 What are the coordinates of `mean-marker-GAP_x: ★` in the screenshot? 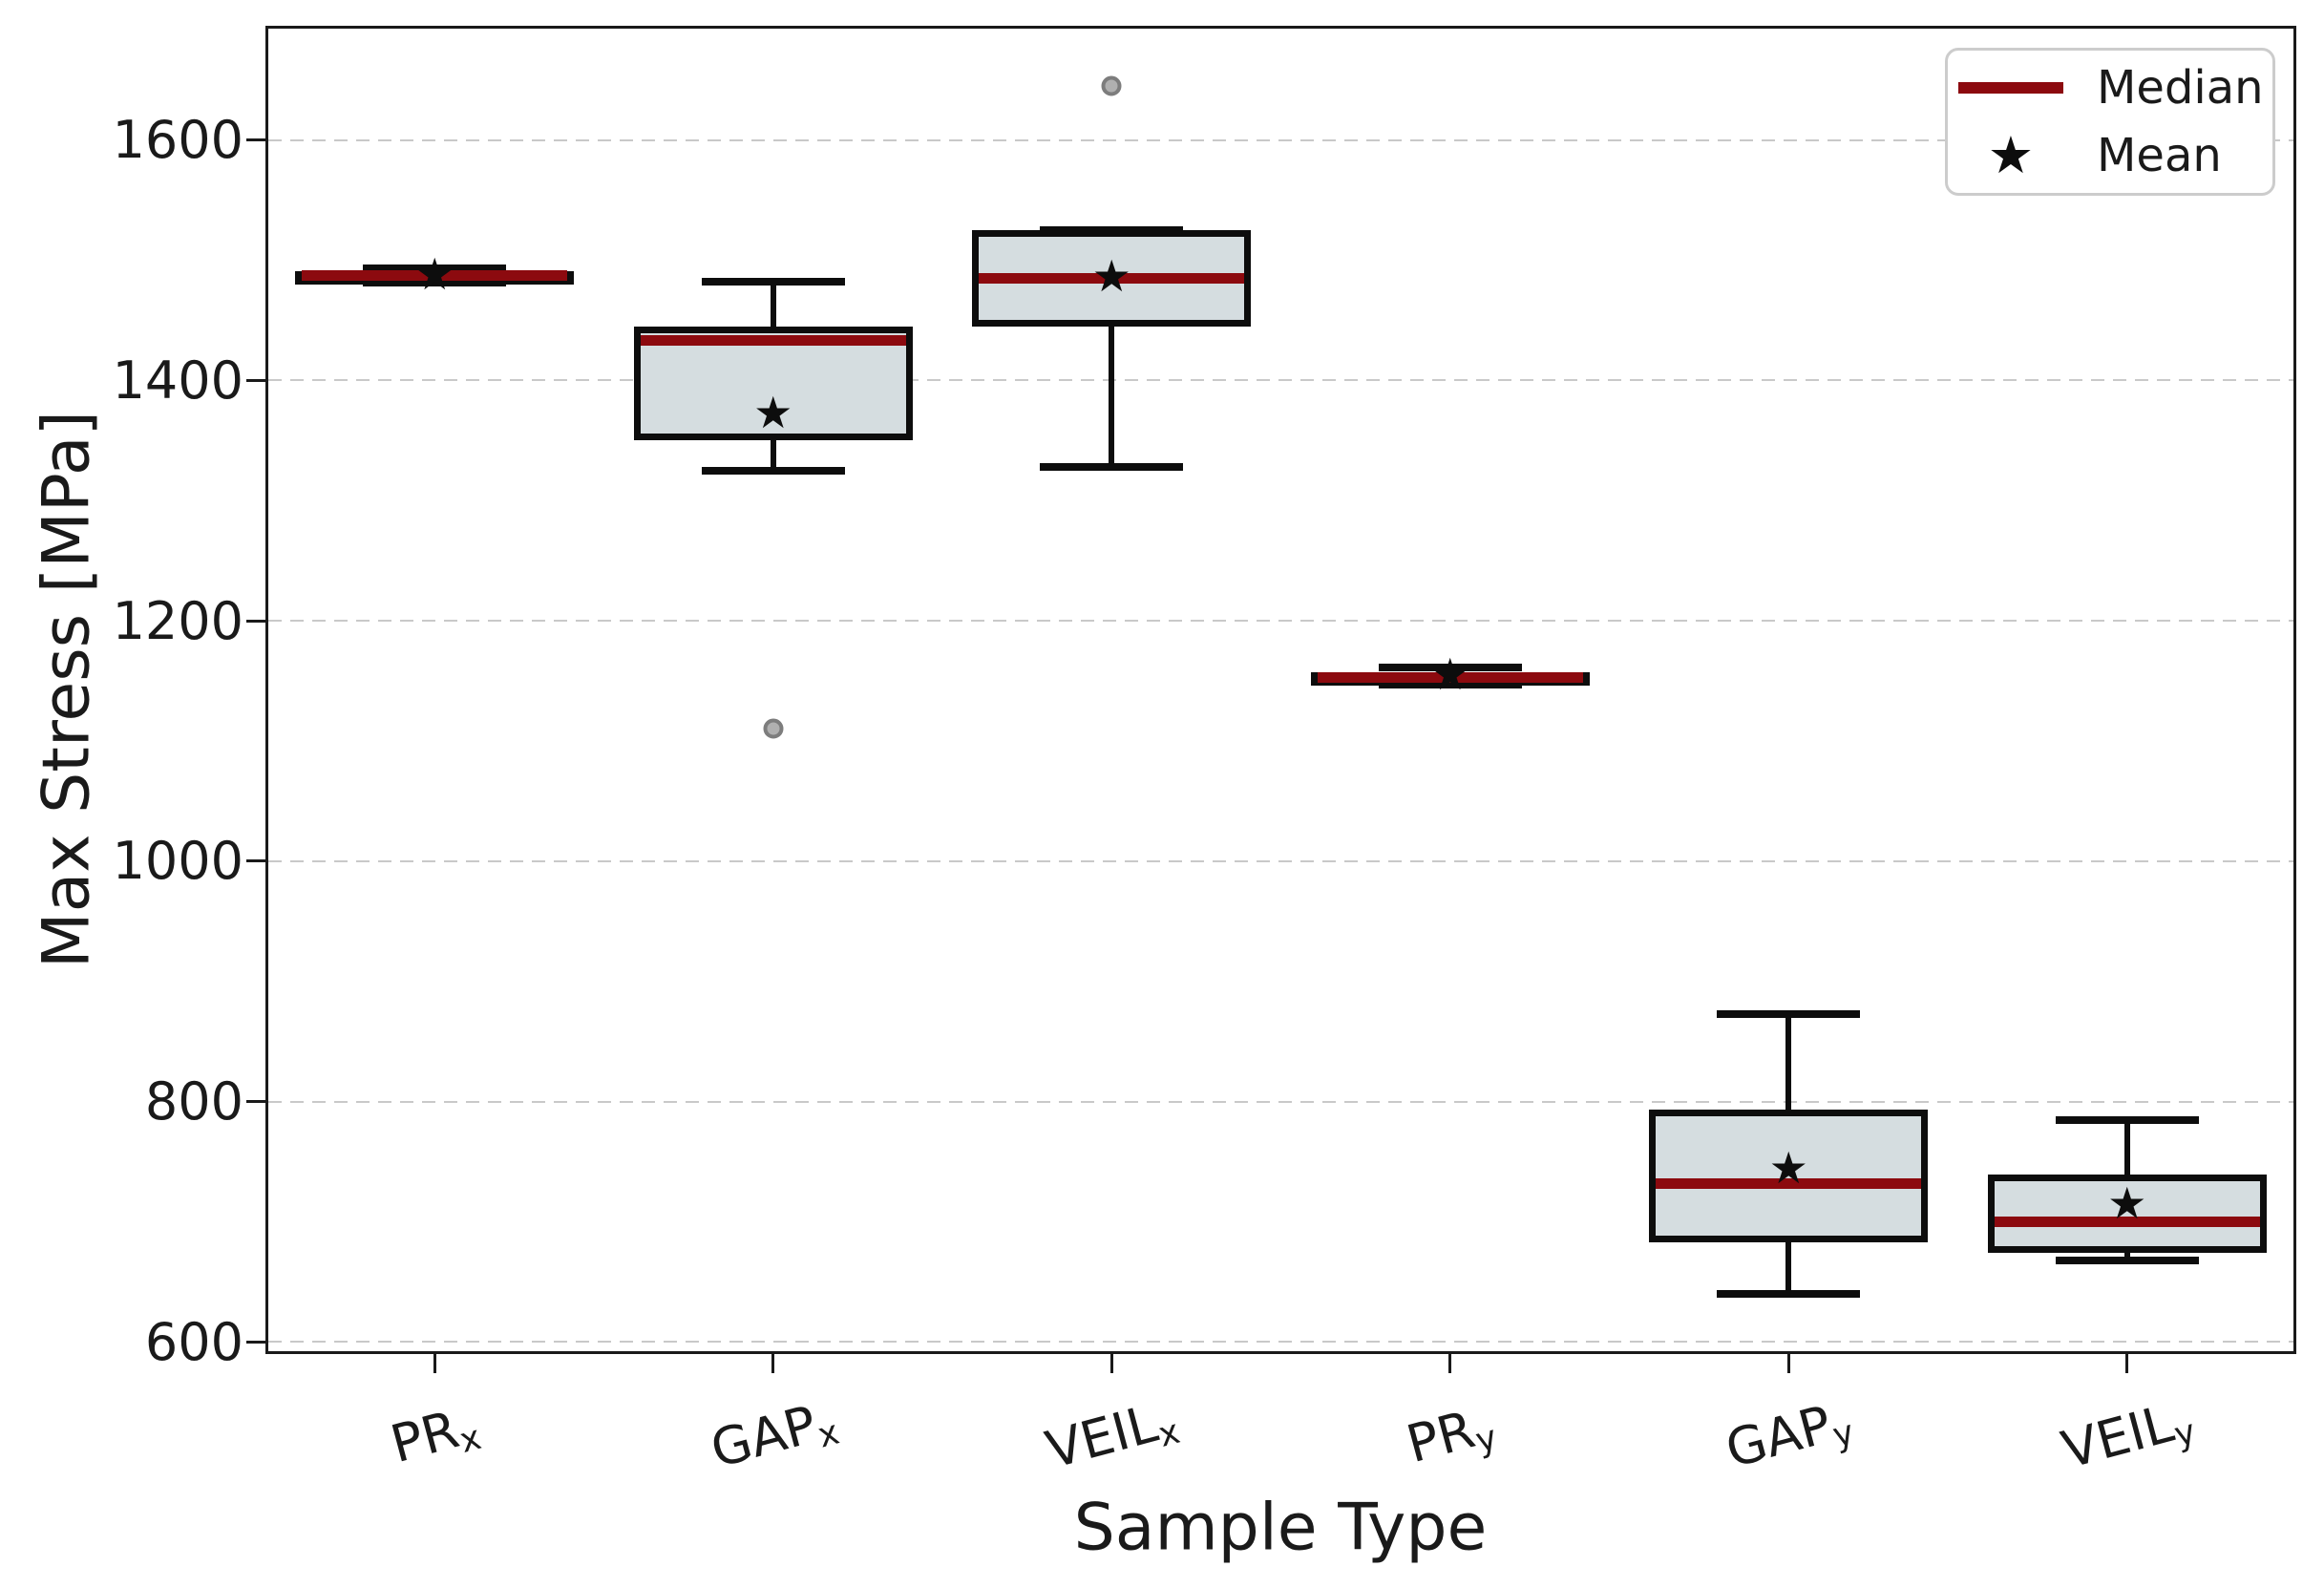 It's located at (773, 412).